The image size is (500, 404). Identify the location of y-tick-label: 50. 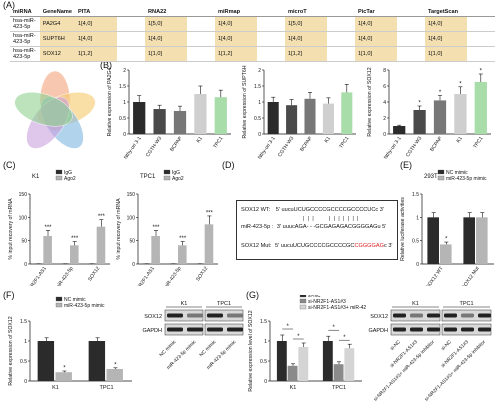
(132, 242).